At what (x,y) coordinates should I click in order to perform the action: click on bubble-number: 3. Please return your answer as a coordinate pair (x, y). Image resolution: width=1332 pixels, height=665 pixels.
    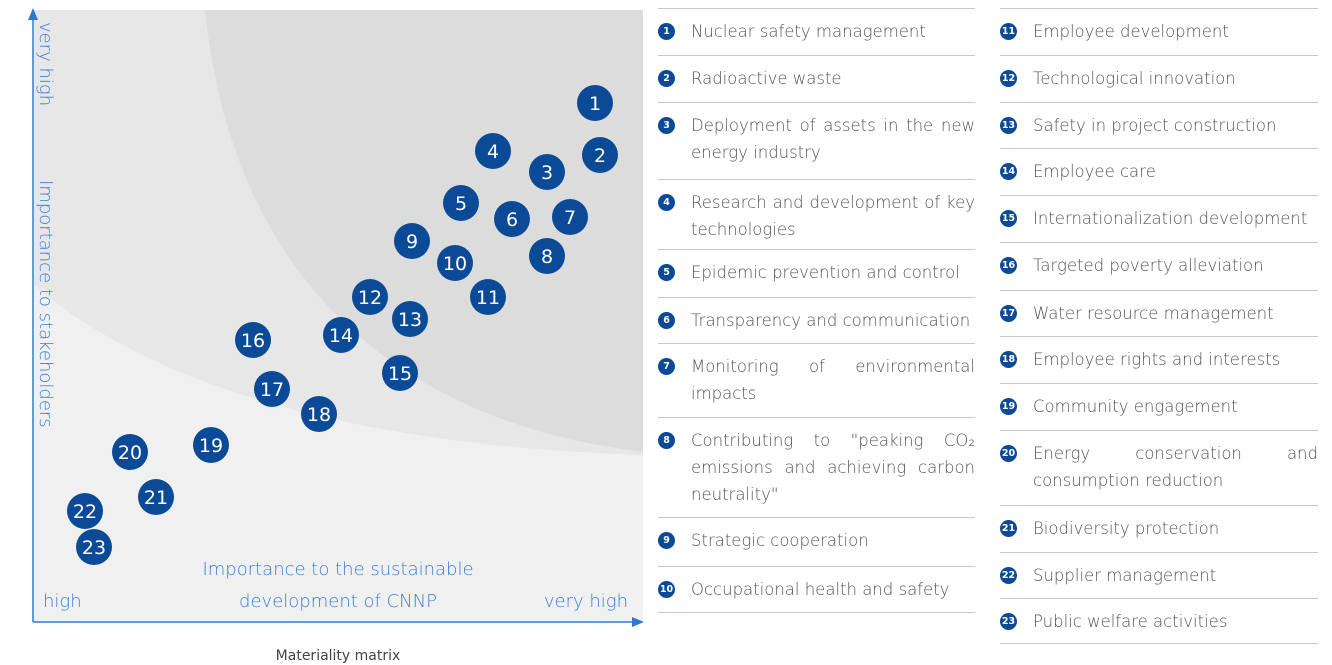
    Looking at the image, I should click on (547, 173).